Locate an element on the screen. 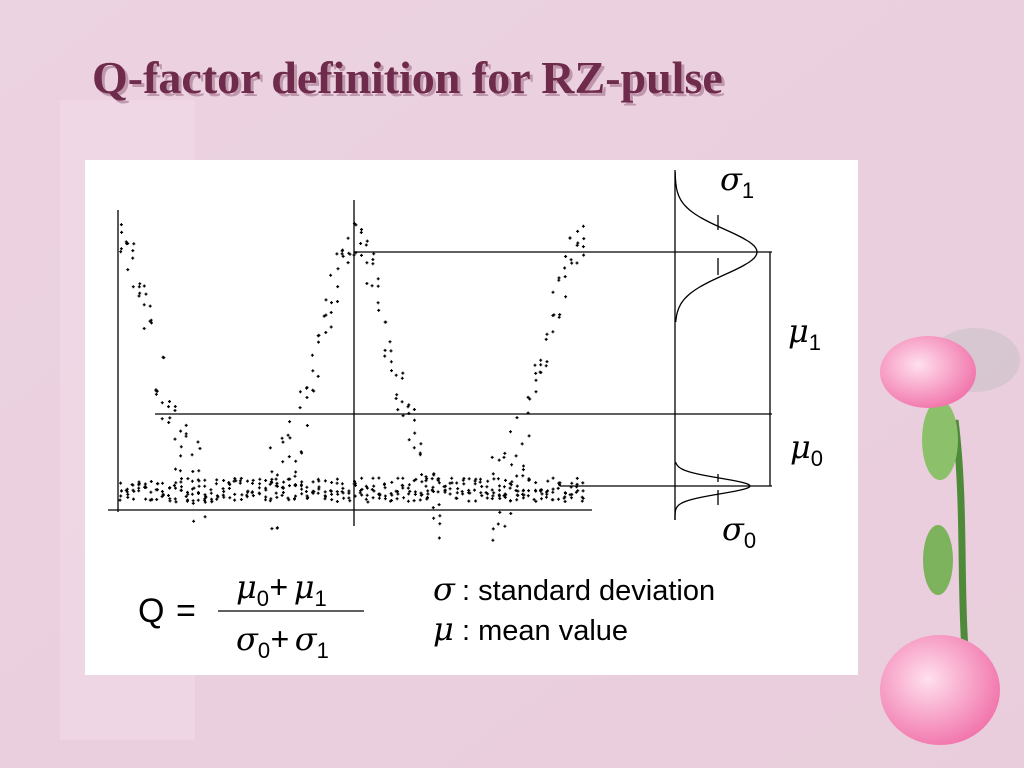 This screenshot has height=768, width=1024. flower-decoration is located at coordinates (950, 536).